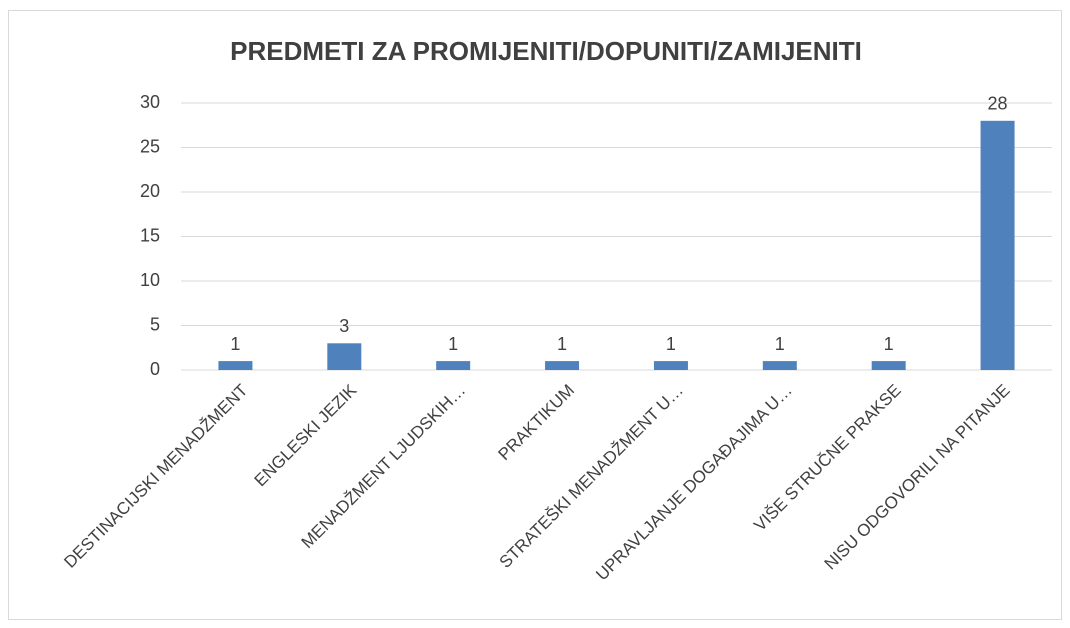 Image resolution: width=1070 pixels, height=628 pixels. Describe the element at coordinates (155, 369) in the screenshot. I see `y-tick-label: 0` at that location.